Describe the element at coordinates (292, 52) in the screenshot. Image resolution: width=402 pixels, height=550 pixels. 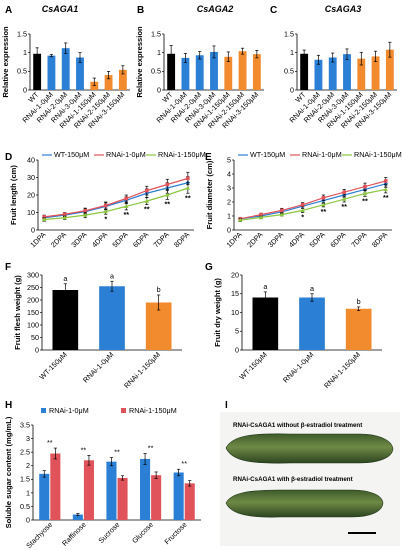
I see `y-tick-label-c: 1` at that location.